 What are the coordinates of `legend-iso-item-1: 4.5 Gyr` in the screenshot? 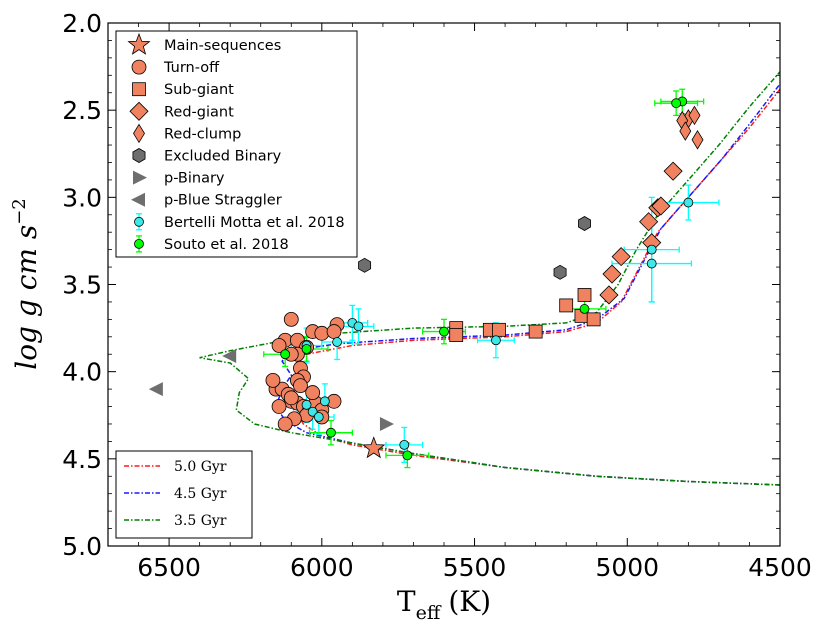 It's located at (175, 494).